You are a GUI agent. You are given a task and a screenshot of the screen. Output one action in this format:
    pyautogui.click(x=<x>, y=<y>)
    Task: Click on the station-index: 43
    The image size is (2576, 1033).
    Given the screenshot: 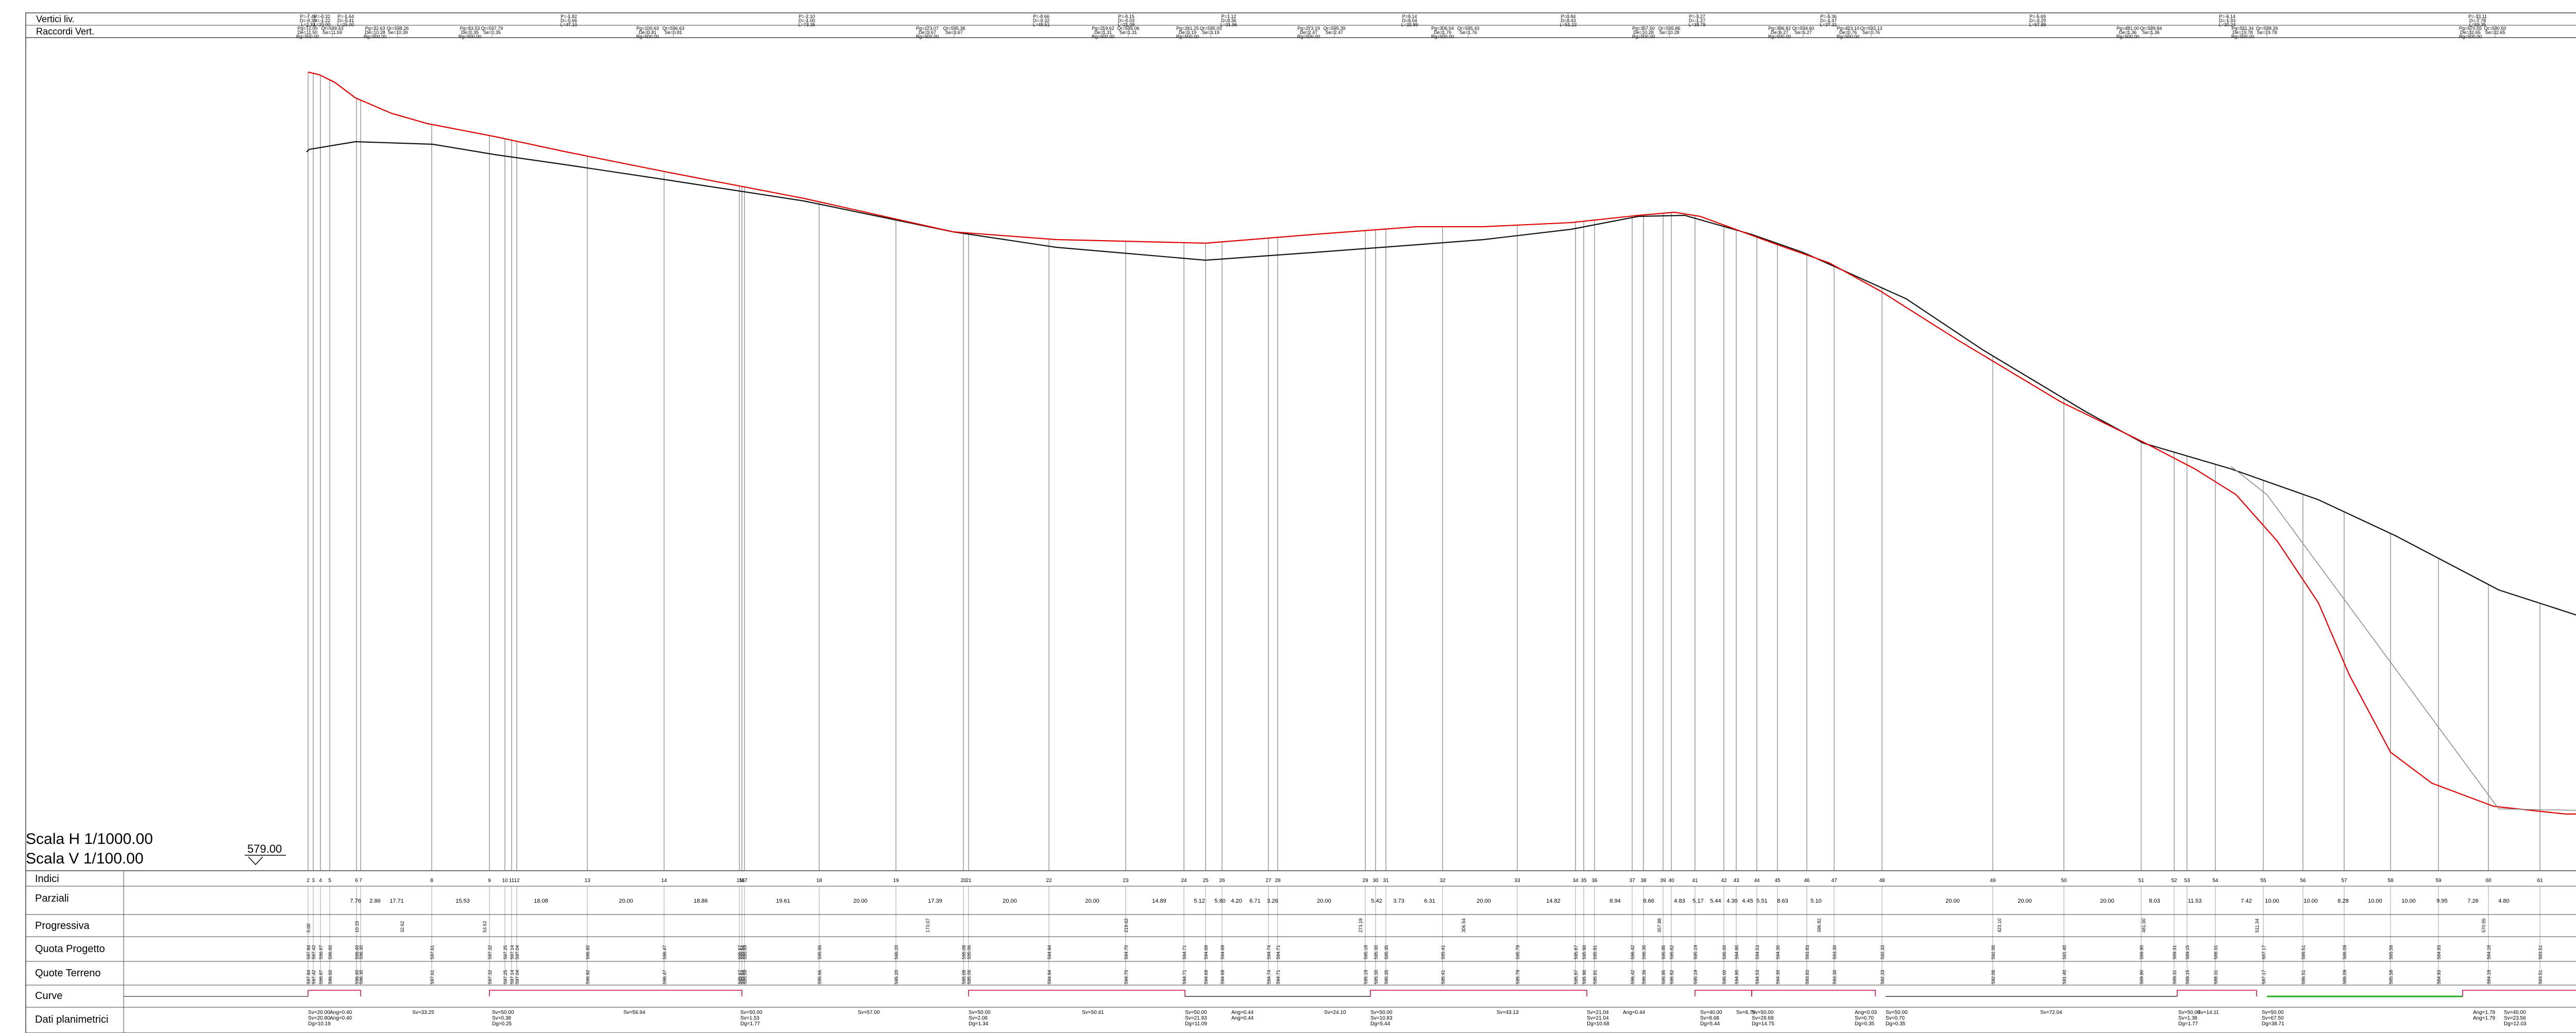 What is the action you would take?
    pyautogui.click(x=1736, y=881)
    